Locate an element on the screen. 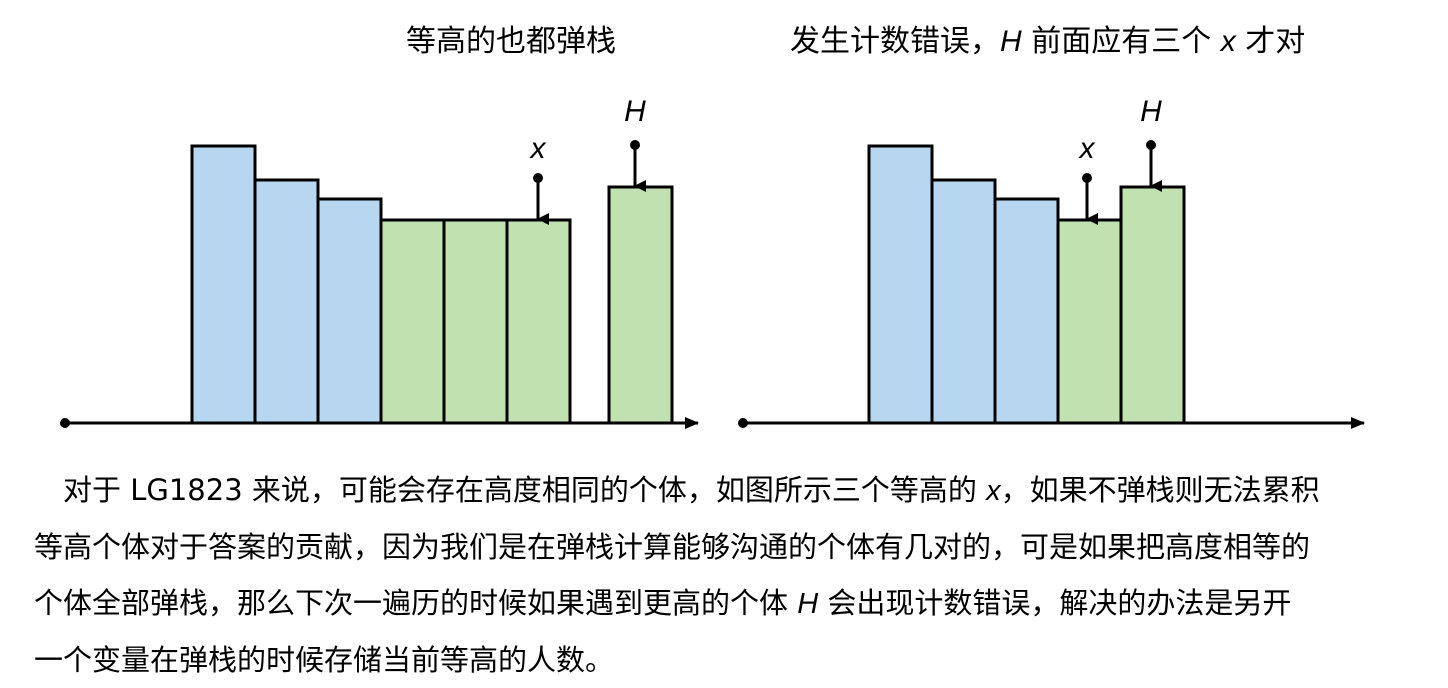  left-panel-title: 等高的也都弹栈 is located at coordinates (511, 41).